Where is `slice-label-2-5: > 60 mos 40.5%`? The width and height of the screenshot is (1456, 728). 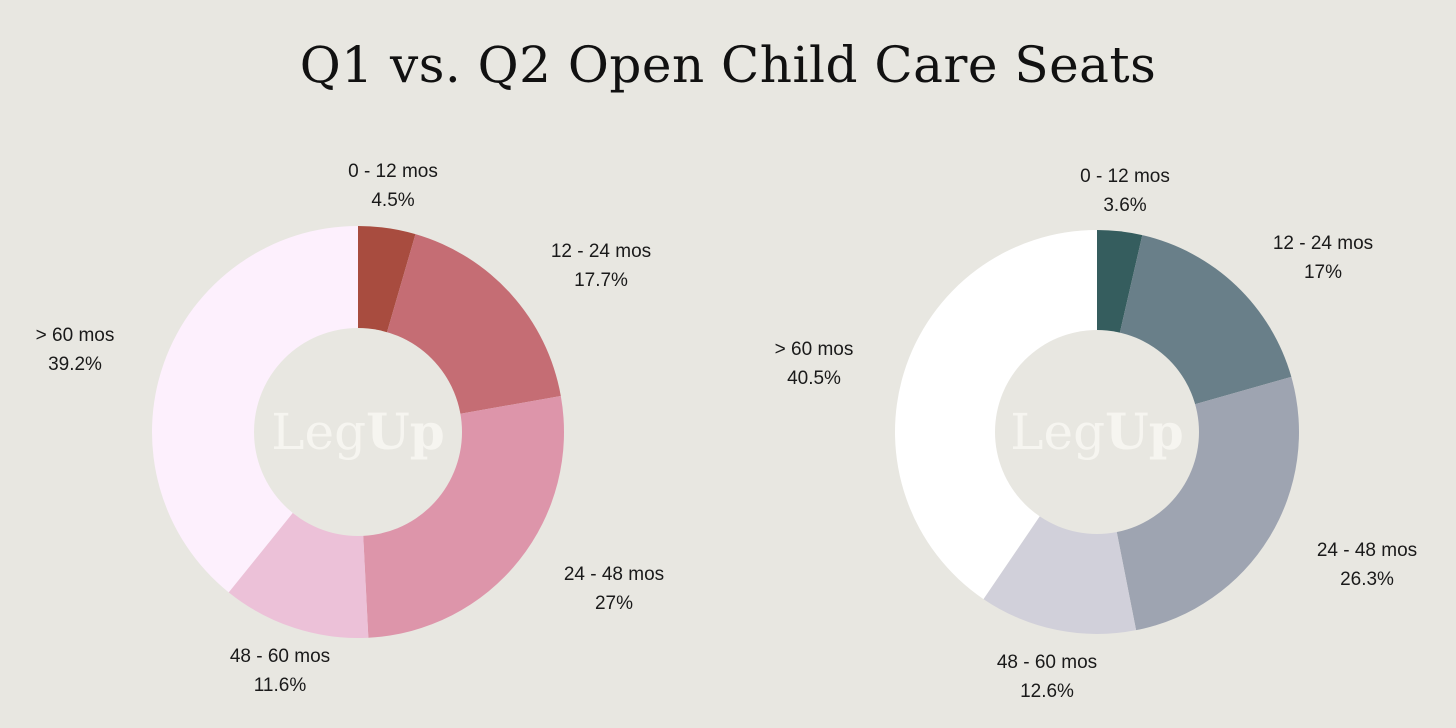 slice-label-2-5: > 60 mos 40.5% is located at coordinates (814, 364).